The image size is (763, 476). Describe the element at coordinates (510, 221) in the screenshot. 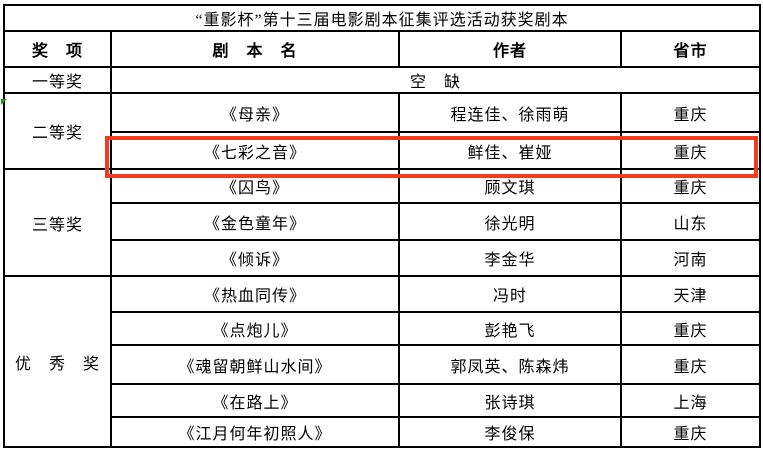

I see `author-cell: 徐光明` at that location.